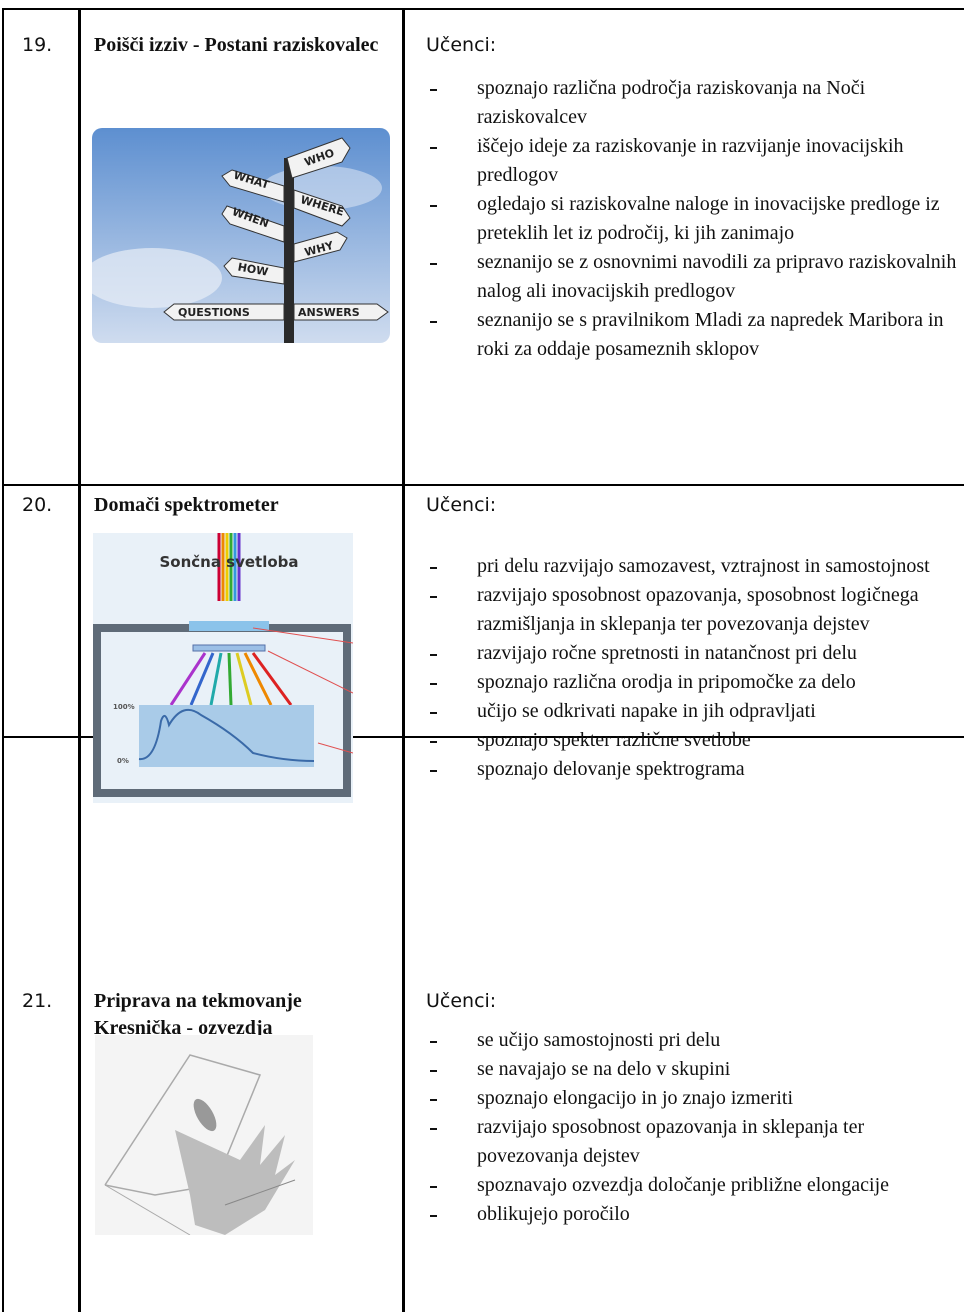 The image size is (964, 1312). Describe the element at coordinates (329, 312) in the screenshot. I see `sign-text: ANSWERS` at that location.